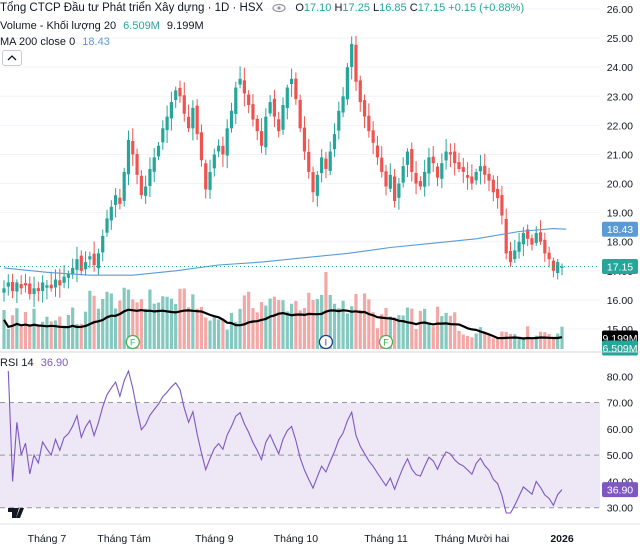 Image resolution: width=640 pixels, height=546 pixels. I want to click on eye-icon, so click(279, 8).